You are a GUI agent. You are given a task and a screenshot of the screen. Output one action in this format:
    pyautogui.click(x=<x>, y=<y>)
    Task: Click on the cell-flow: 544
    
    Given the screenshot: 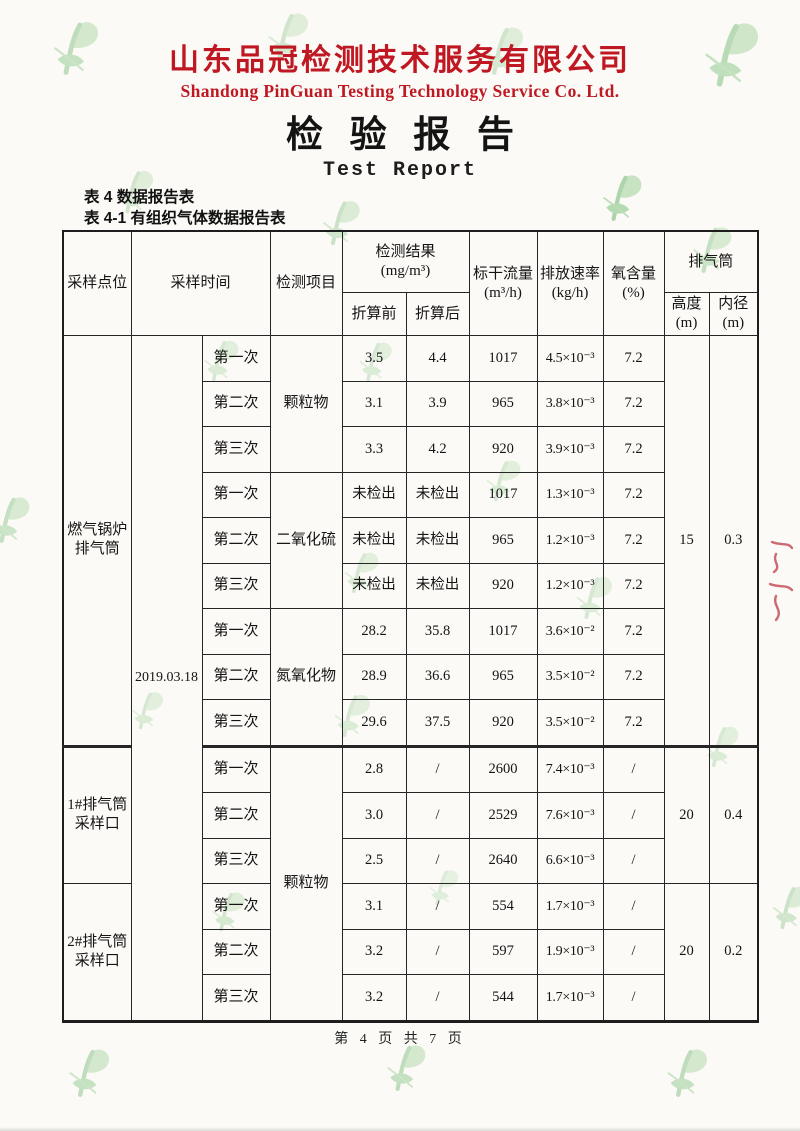 What is the action you would take?
    pyautogui.click(x=503, y=998)
    